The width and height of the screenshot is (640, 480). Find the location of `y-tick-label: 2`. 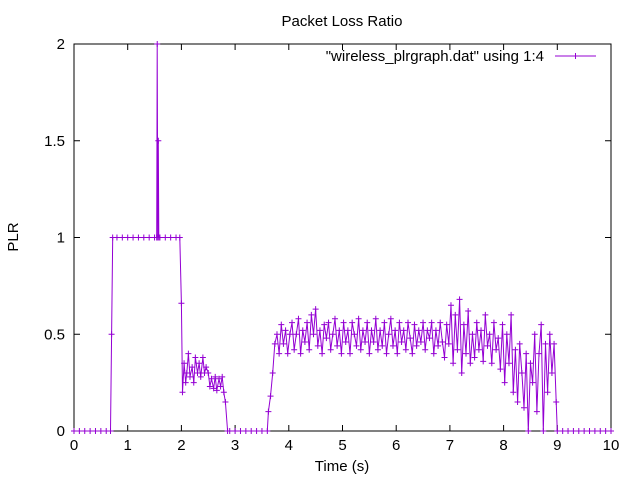

y-tick-label: 2 is located at coordinates (61, 44).